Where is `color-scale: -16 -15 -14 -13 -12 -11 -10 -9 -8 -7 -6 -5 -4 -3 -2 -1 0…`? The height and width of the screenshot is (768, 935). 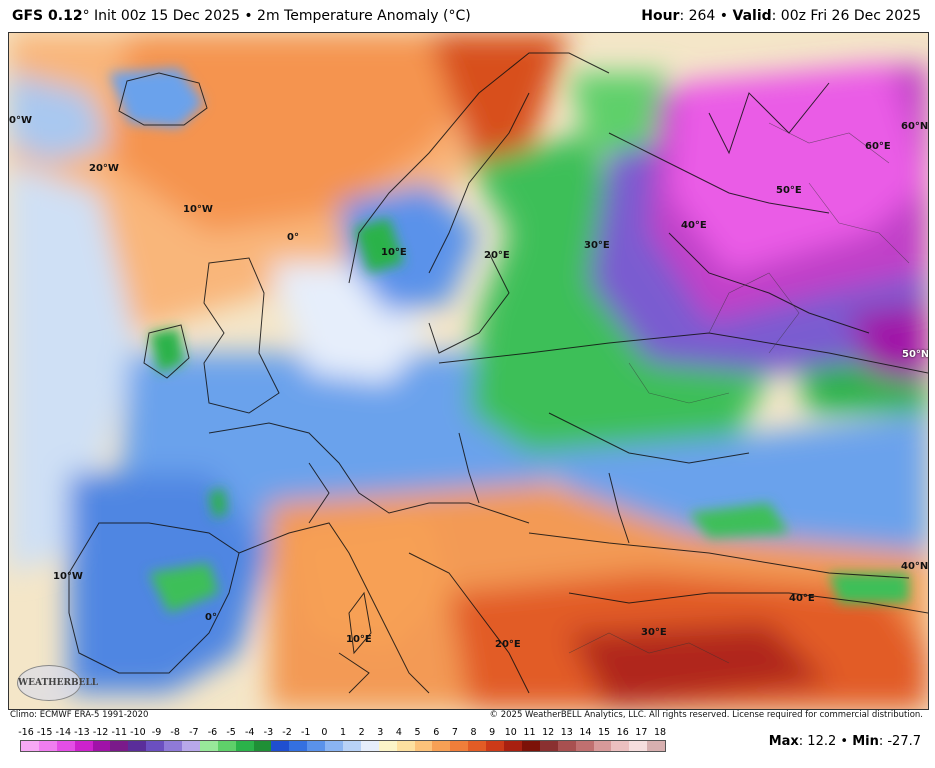
color-scale: -16 -15 -14 -13 -12 -11 -10 -9 -8 -7 -6 -5 -4 -3 -2 -1 0… is located at coordinates (342, 742).